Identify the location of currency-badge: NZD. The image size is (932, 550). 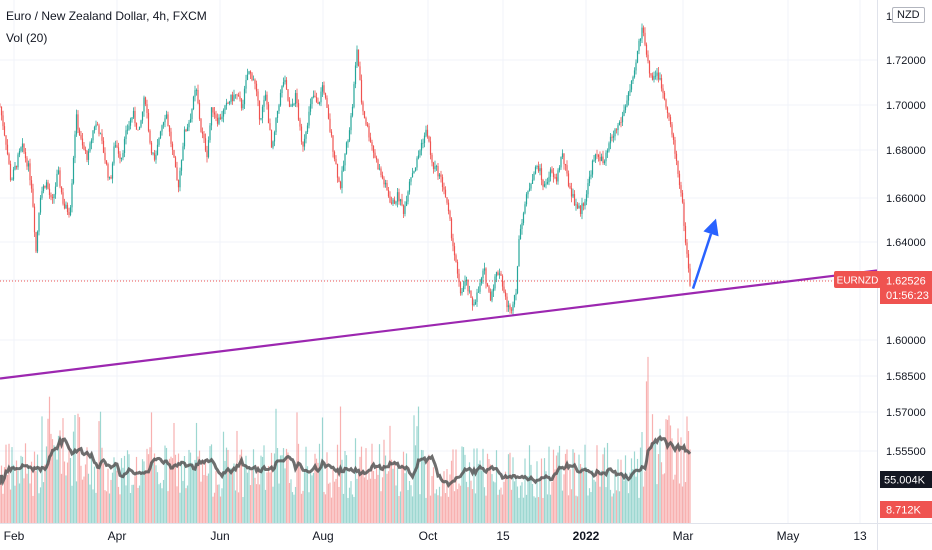
(908, 15).